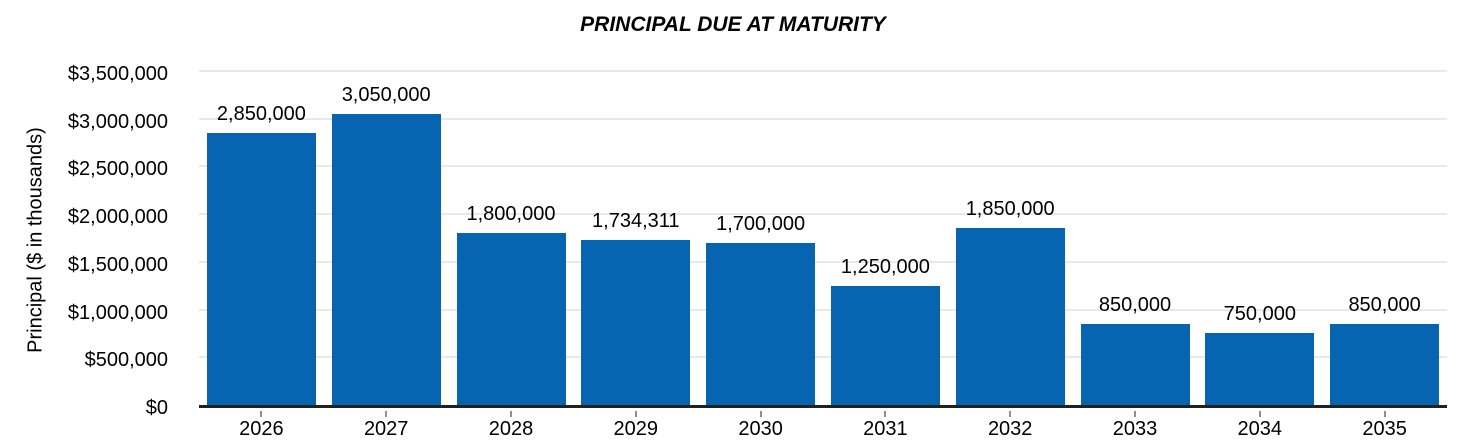 The image size is (1466, 440). Describe the element at coordinates (885, 429) in the screenshot. I see `x-tick-label-2031: 2031` at that location.